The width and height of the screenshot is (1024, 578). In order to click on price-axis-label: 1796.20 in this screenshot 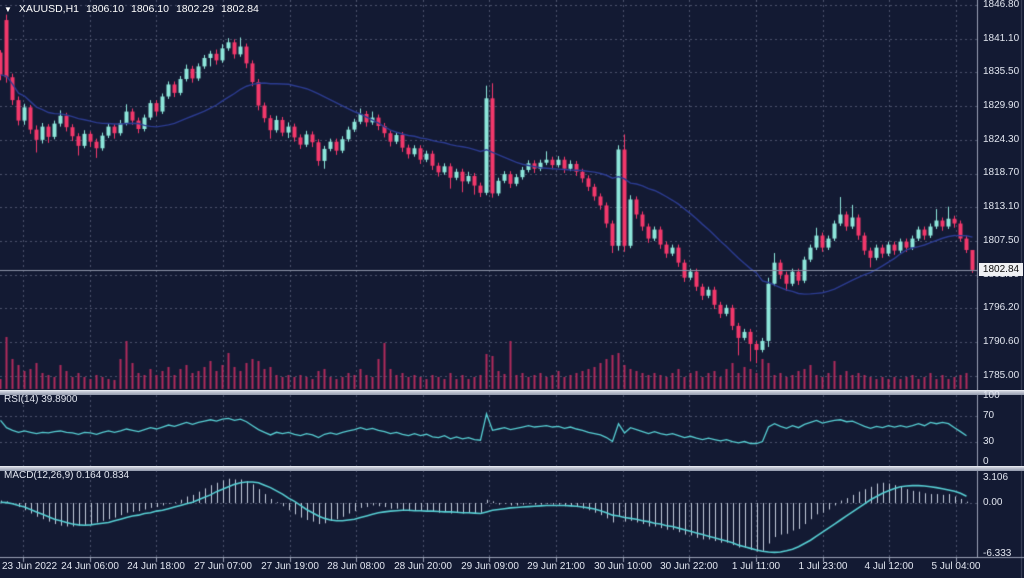, I will do `click(1001, 307)`.